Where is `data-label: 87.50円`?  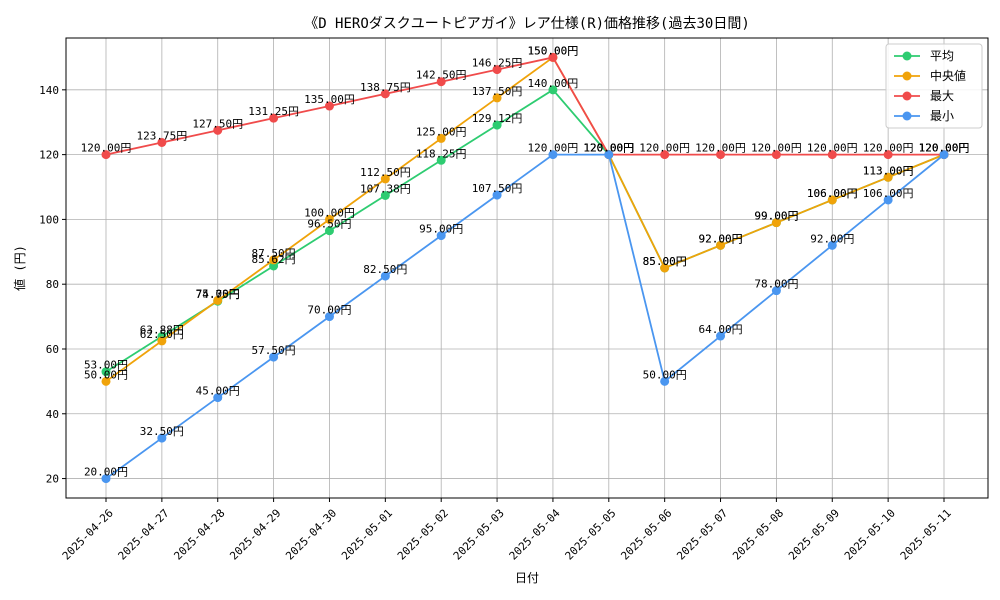 data-label: 87.50円 is located at coordinates (274, 253).